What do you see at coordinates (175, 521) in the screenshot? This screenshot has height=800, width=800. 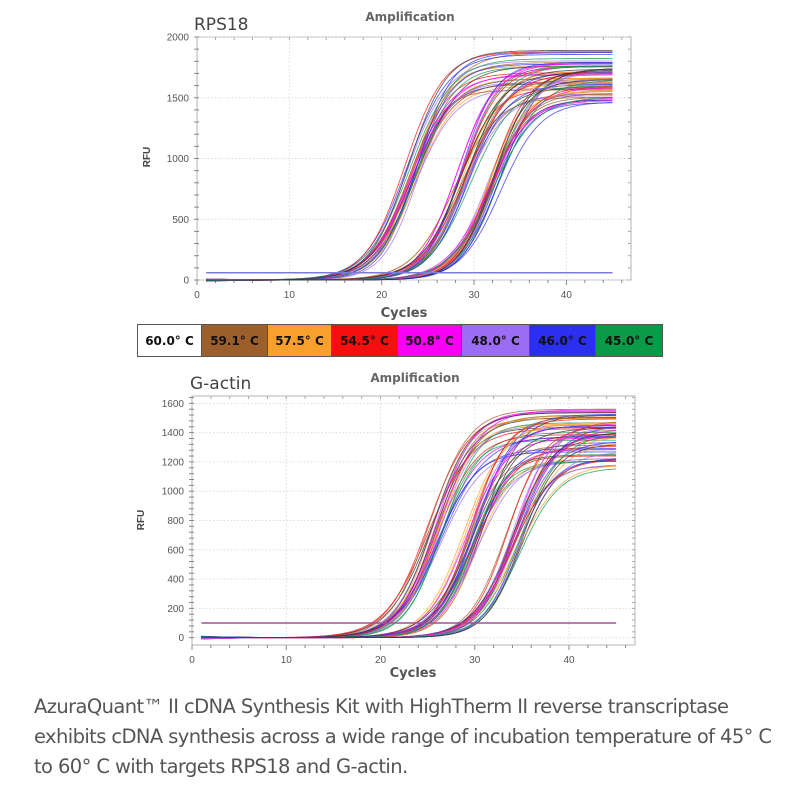 I see `y-tick-label: 800` at bounding box center [175, 521].